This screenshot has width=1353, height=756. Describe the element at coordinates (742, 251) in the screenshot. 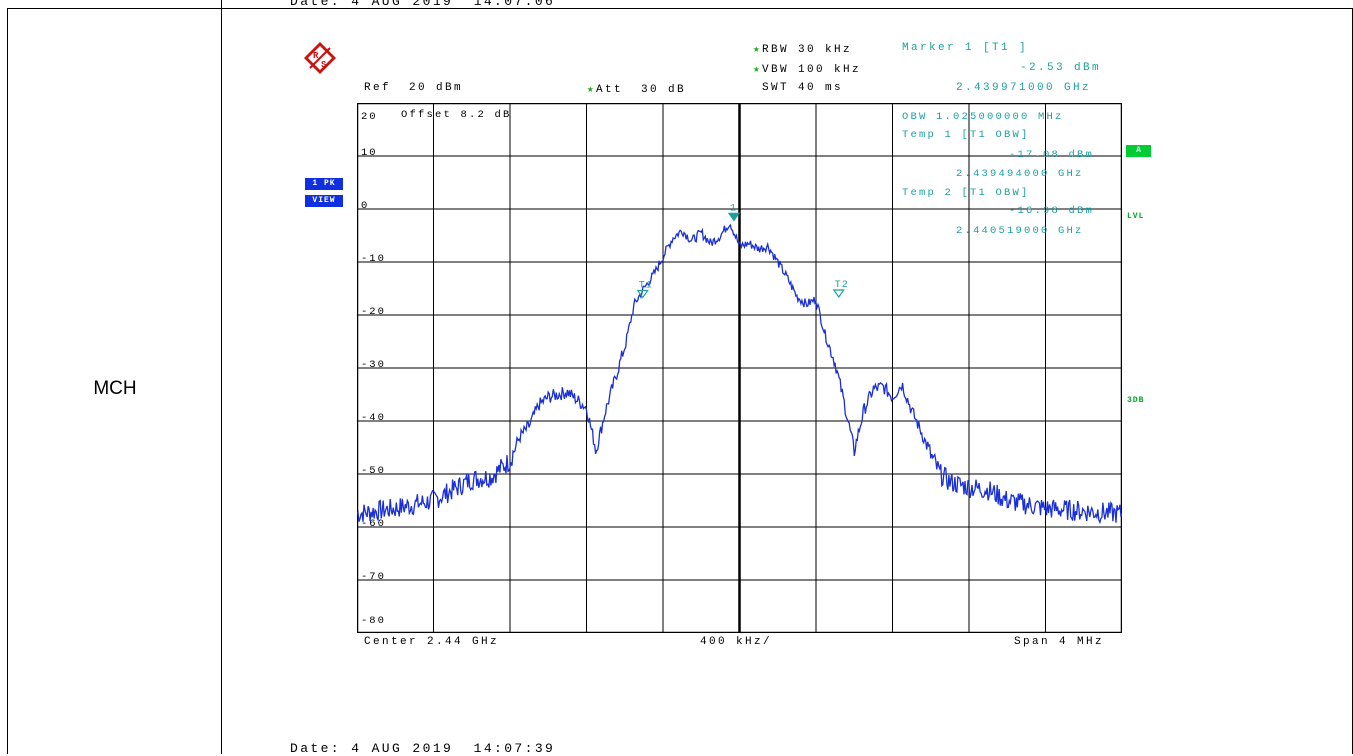

I see `markers: 1 T1 T2` at that location.